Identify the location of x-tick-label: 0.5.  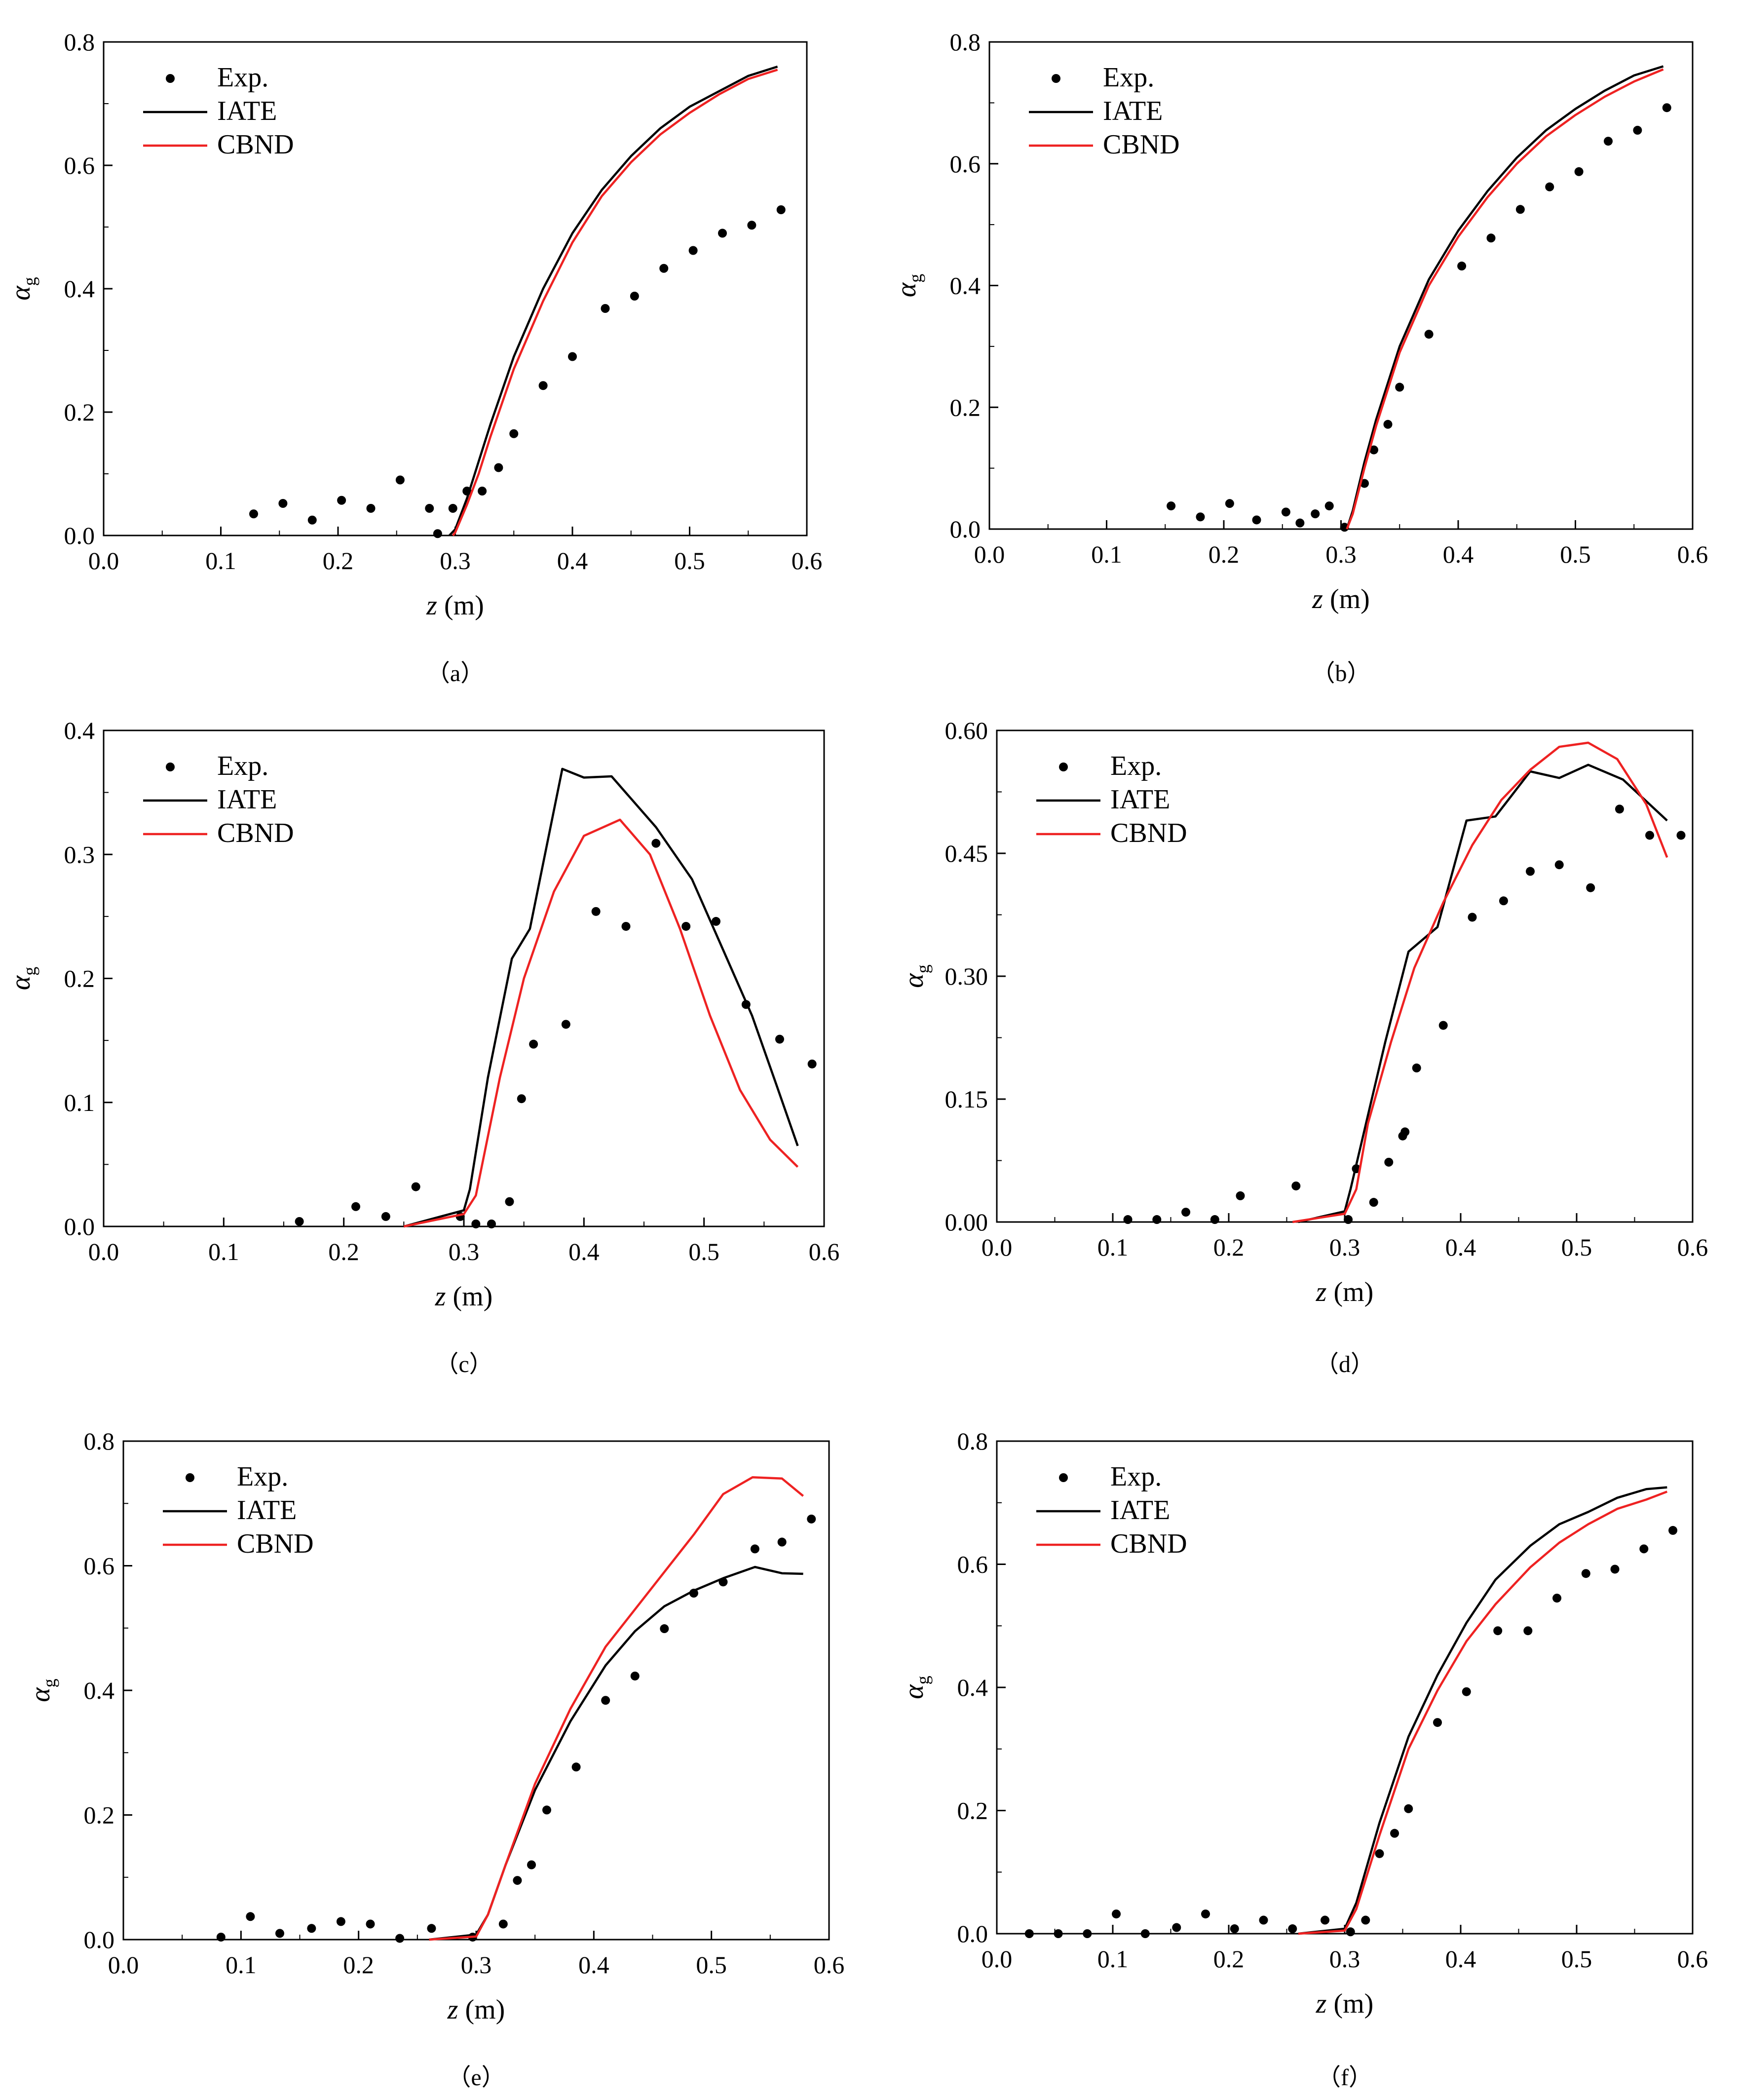
(1575, 554).